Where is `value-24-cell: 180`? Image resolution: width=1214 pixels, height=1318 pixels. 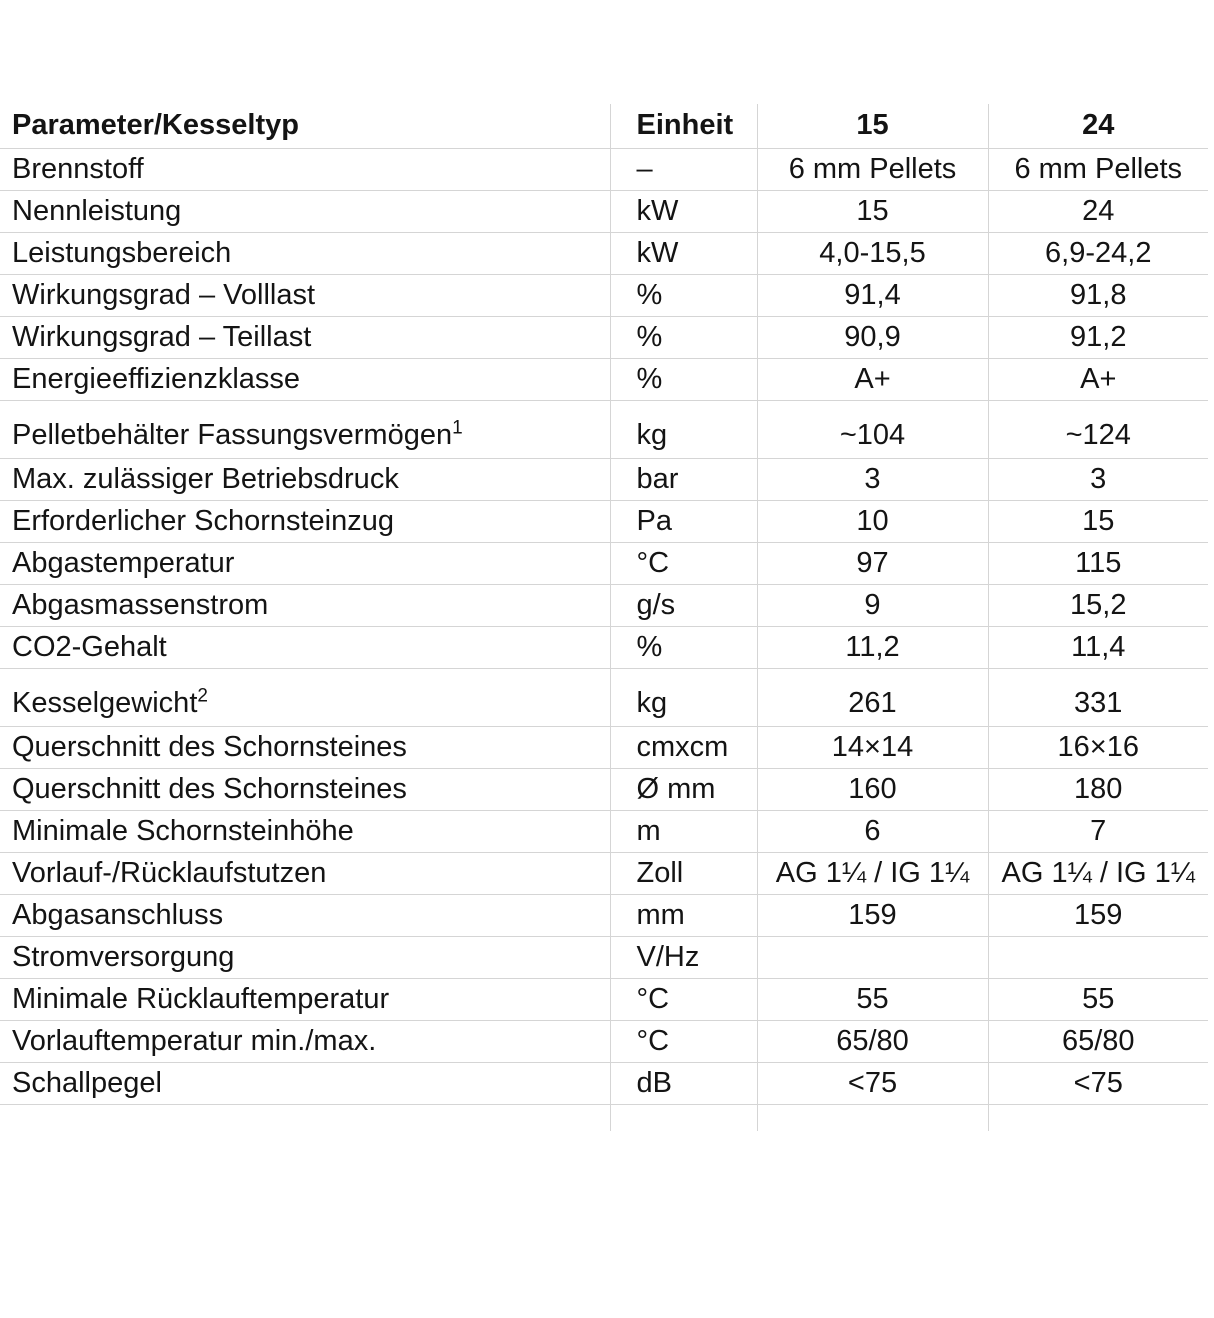 value-24-cell: 180 is located at coordinates (1098, 789).